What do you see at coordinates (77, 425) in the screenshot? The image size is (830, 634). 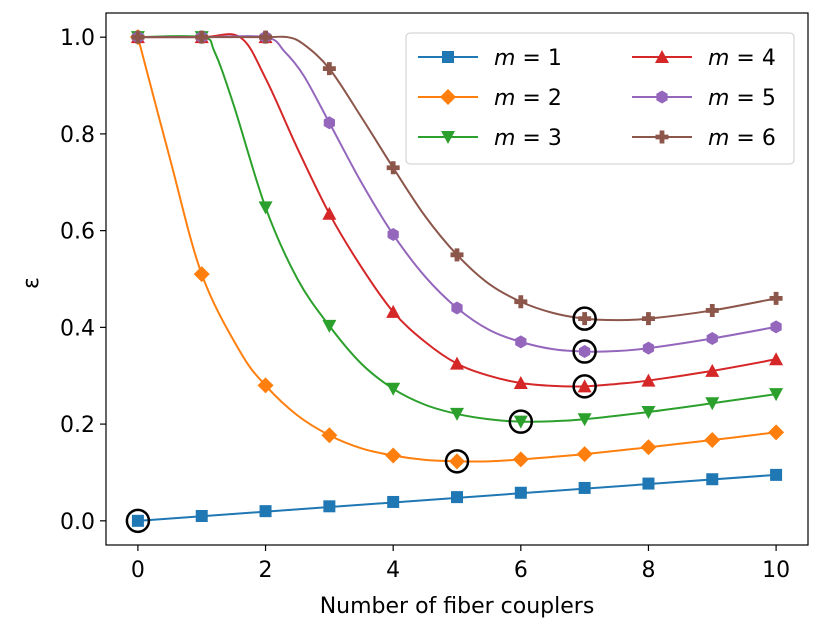 I see `y-tick-label: 0.2` at bounding box center [77, 425].